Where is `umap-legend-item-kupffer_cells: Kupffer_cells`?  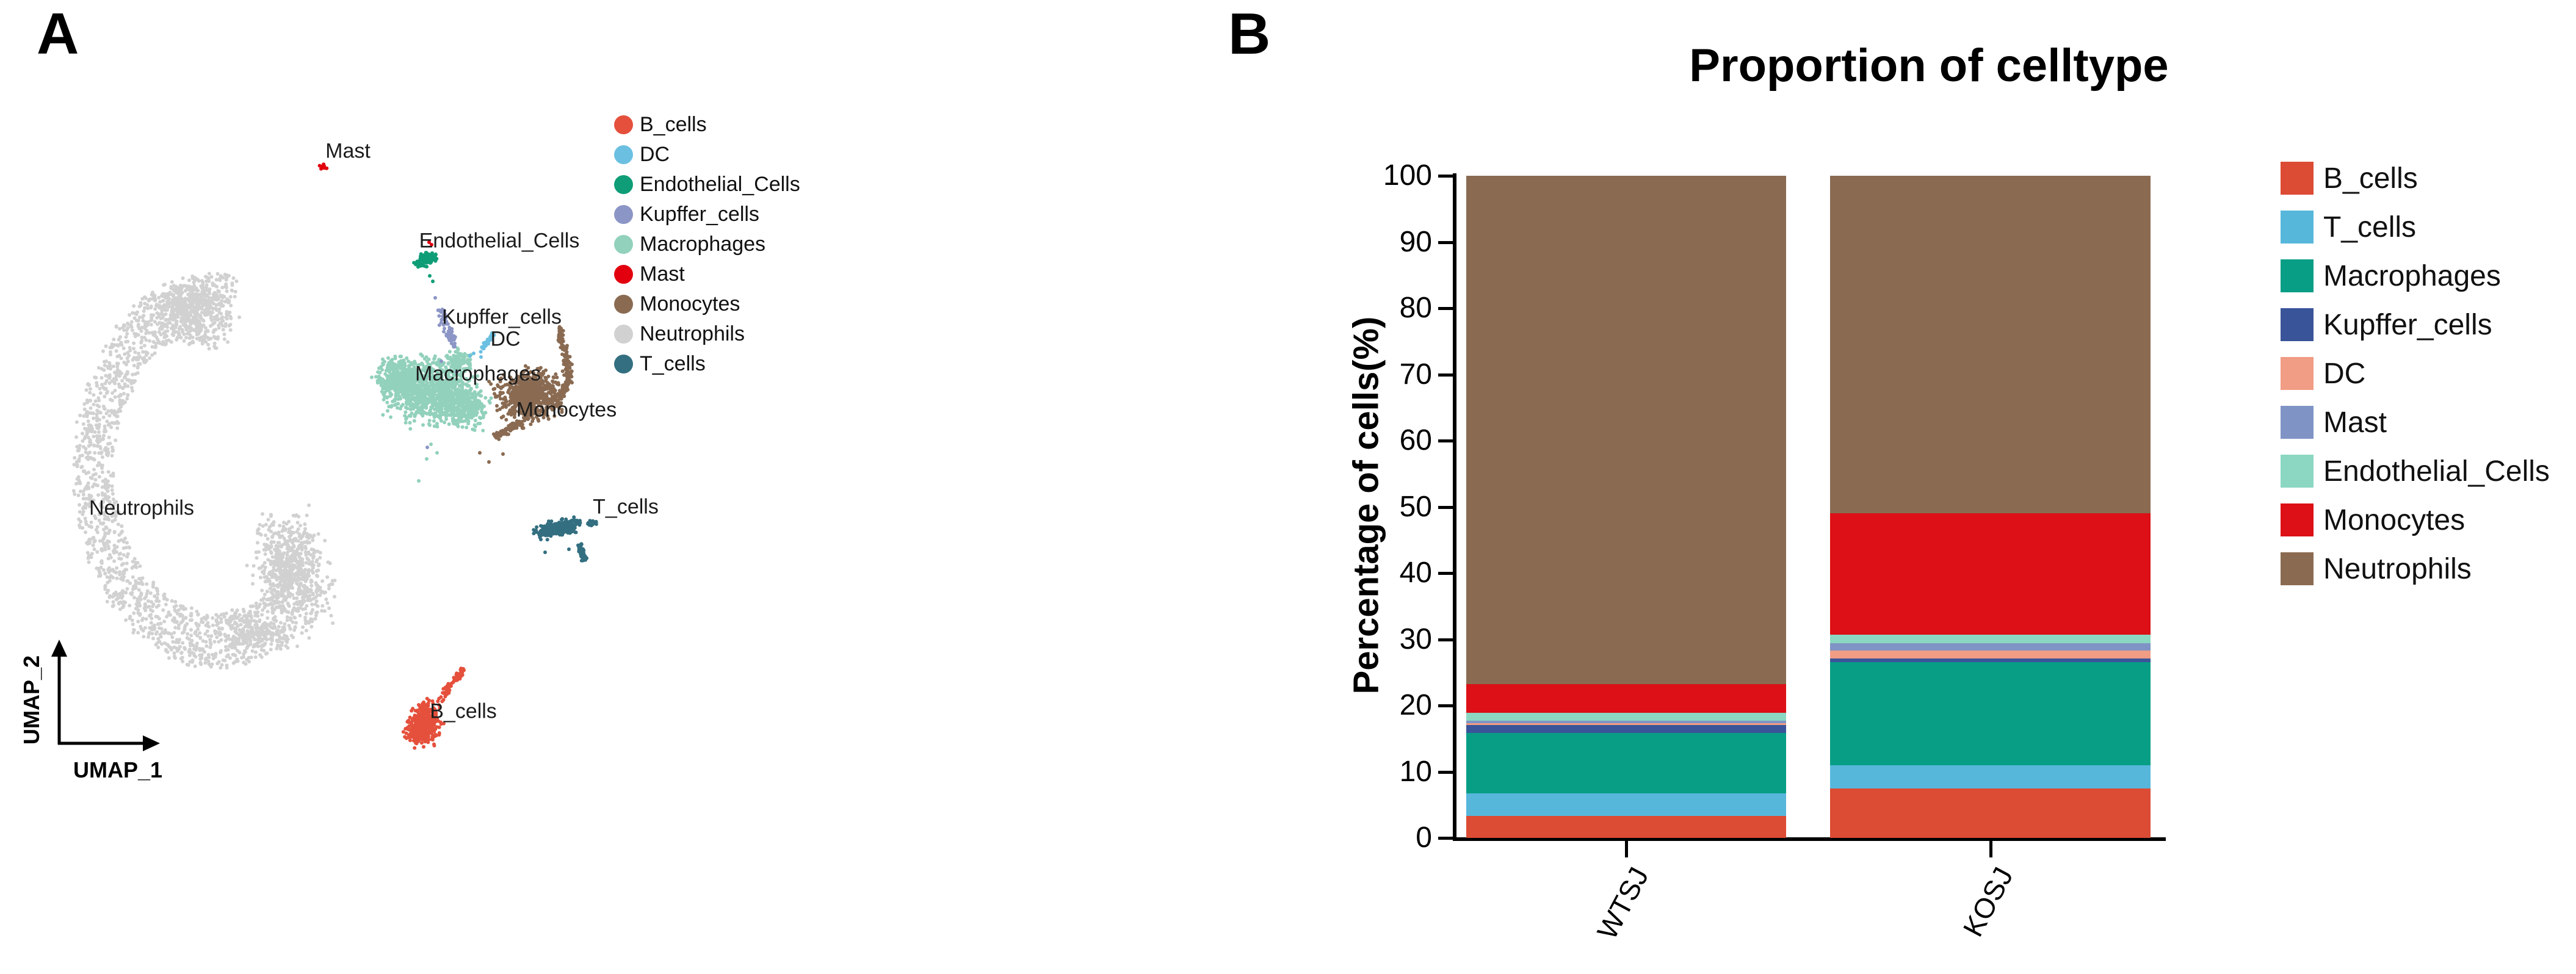
umap-legend-item-kupffer_cells: Kupffer_cells is located at coordinates (707, 214).